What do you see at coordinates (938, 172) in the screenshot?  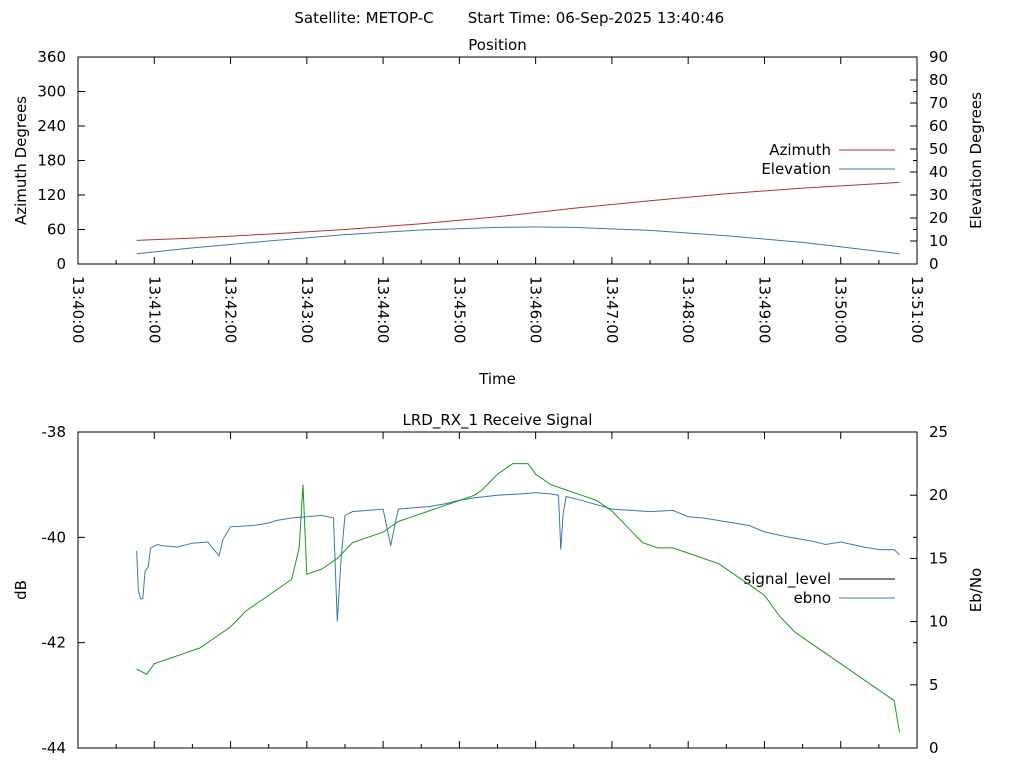 I see `y-right-tick-label: 40` at bounding box center [938, 172].